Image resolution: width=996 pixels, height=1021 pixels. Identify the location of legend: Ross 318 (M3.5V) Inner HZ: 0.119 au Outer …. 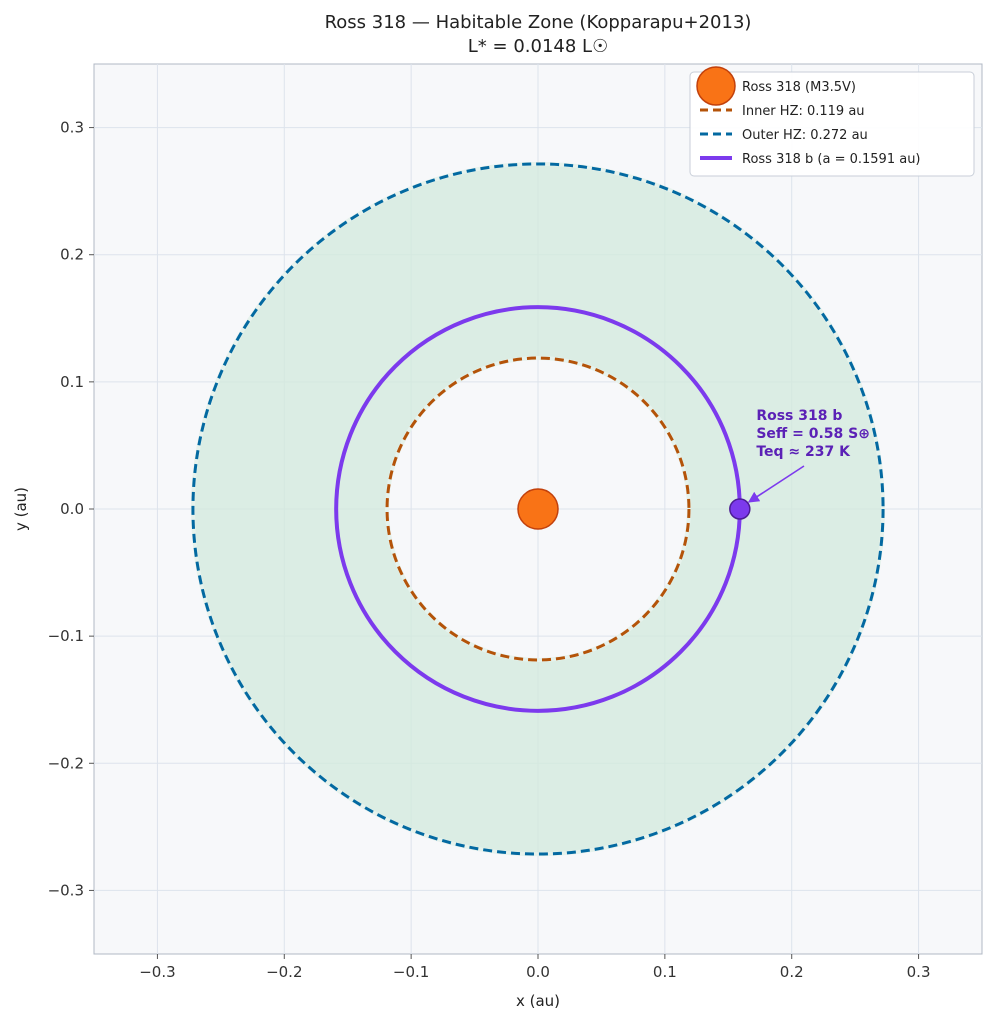
(832, 121).